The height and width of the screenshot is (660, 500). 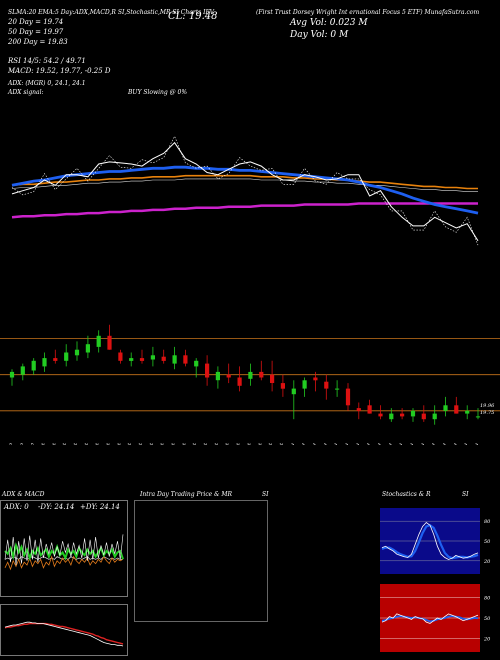 What do you see at coordinates (11, 443) in the screenshot?
I see `date-tick: 26 Sep` at bounding box center [11, 443].